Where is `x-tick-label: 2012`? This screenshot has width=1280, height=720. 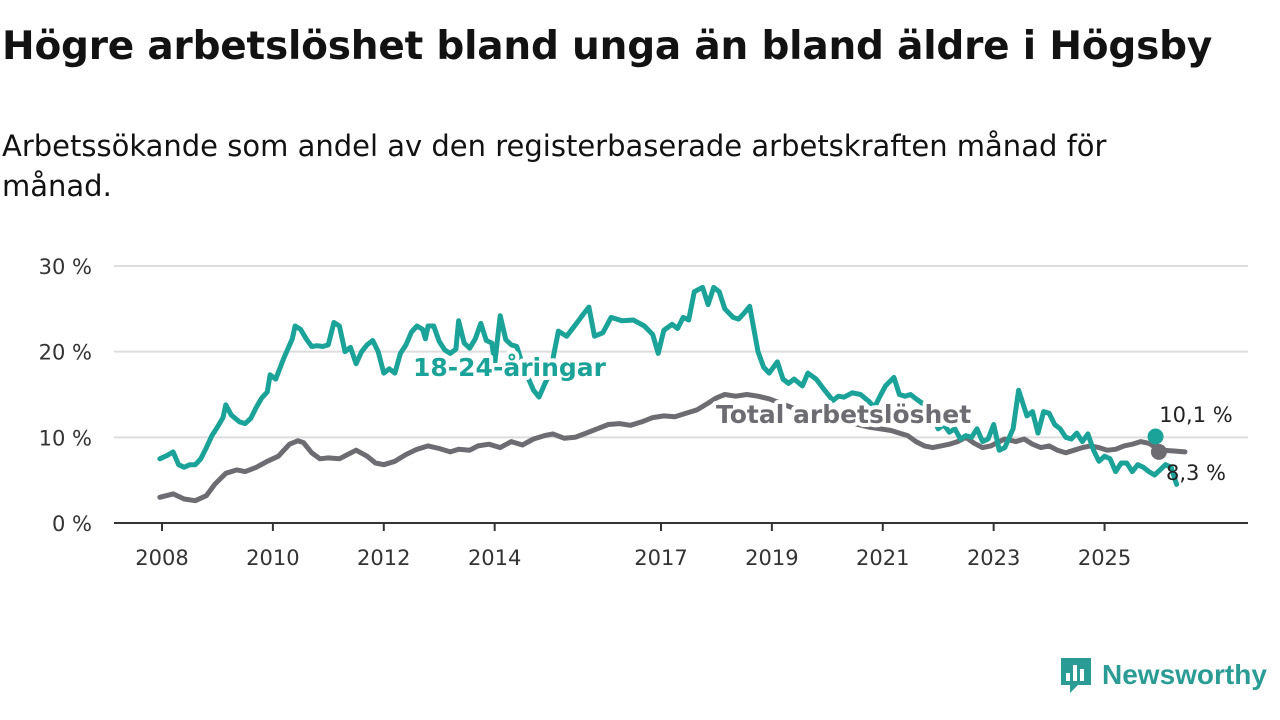 x-tick-label: 2012 is located at coordinates (383, 558).